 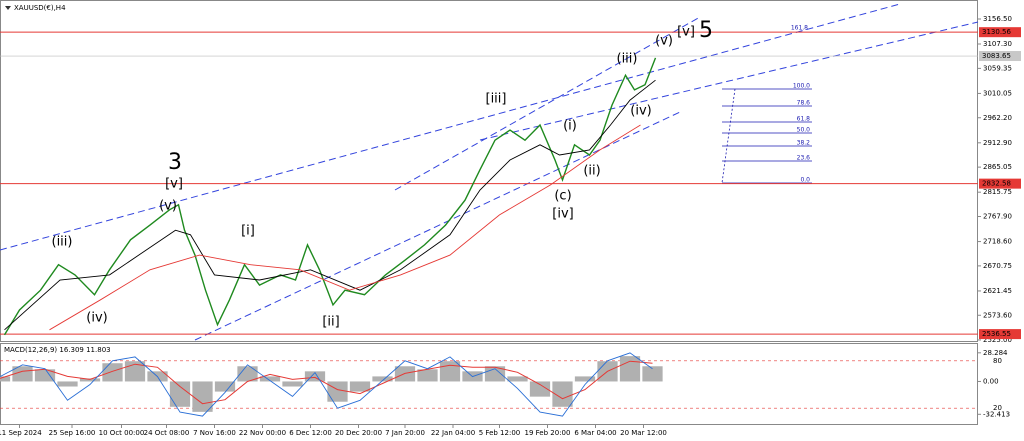 I want to click on fib-label: 38.2, so click(x=804, y=143).